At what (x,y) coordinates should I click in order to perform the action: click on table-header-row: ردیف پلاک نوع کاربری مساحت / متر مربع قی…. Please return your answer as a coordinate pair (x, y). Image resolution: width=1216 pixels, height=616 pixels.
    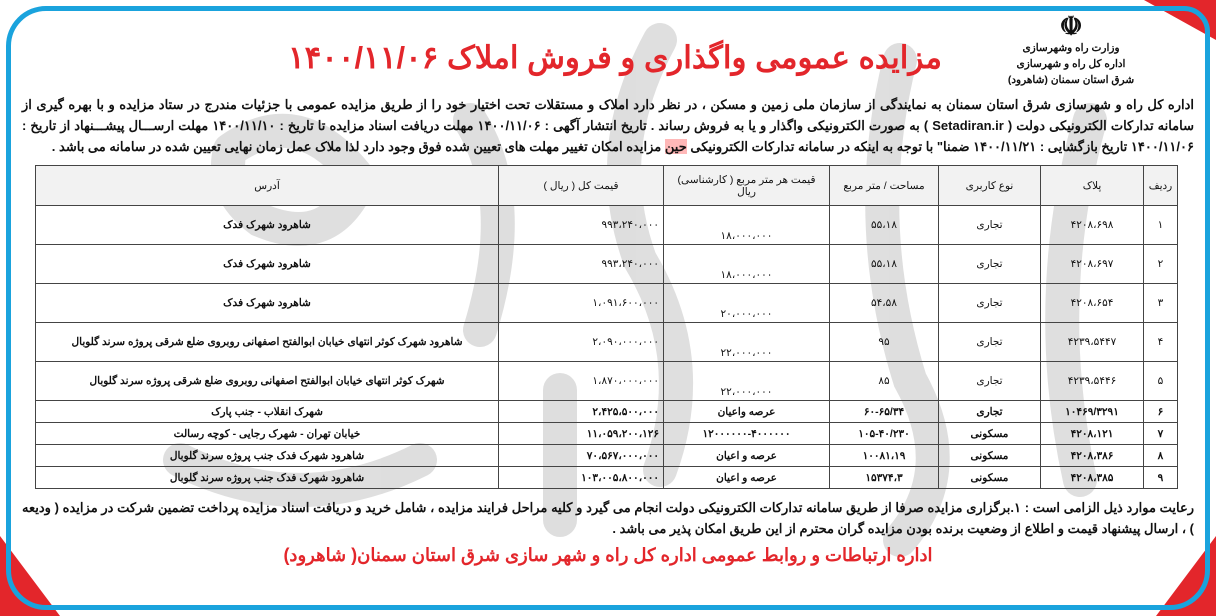
    Looking at the image, I should click on (606, 185).